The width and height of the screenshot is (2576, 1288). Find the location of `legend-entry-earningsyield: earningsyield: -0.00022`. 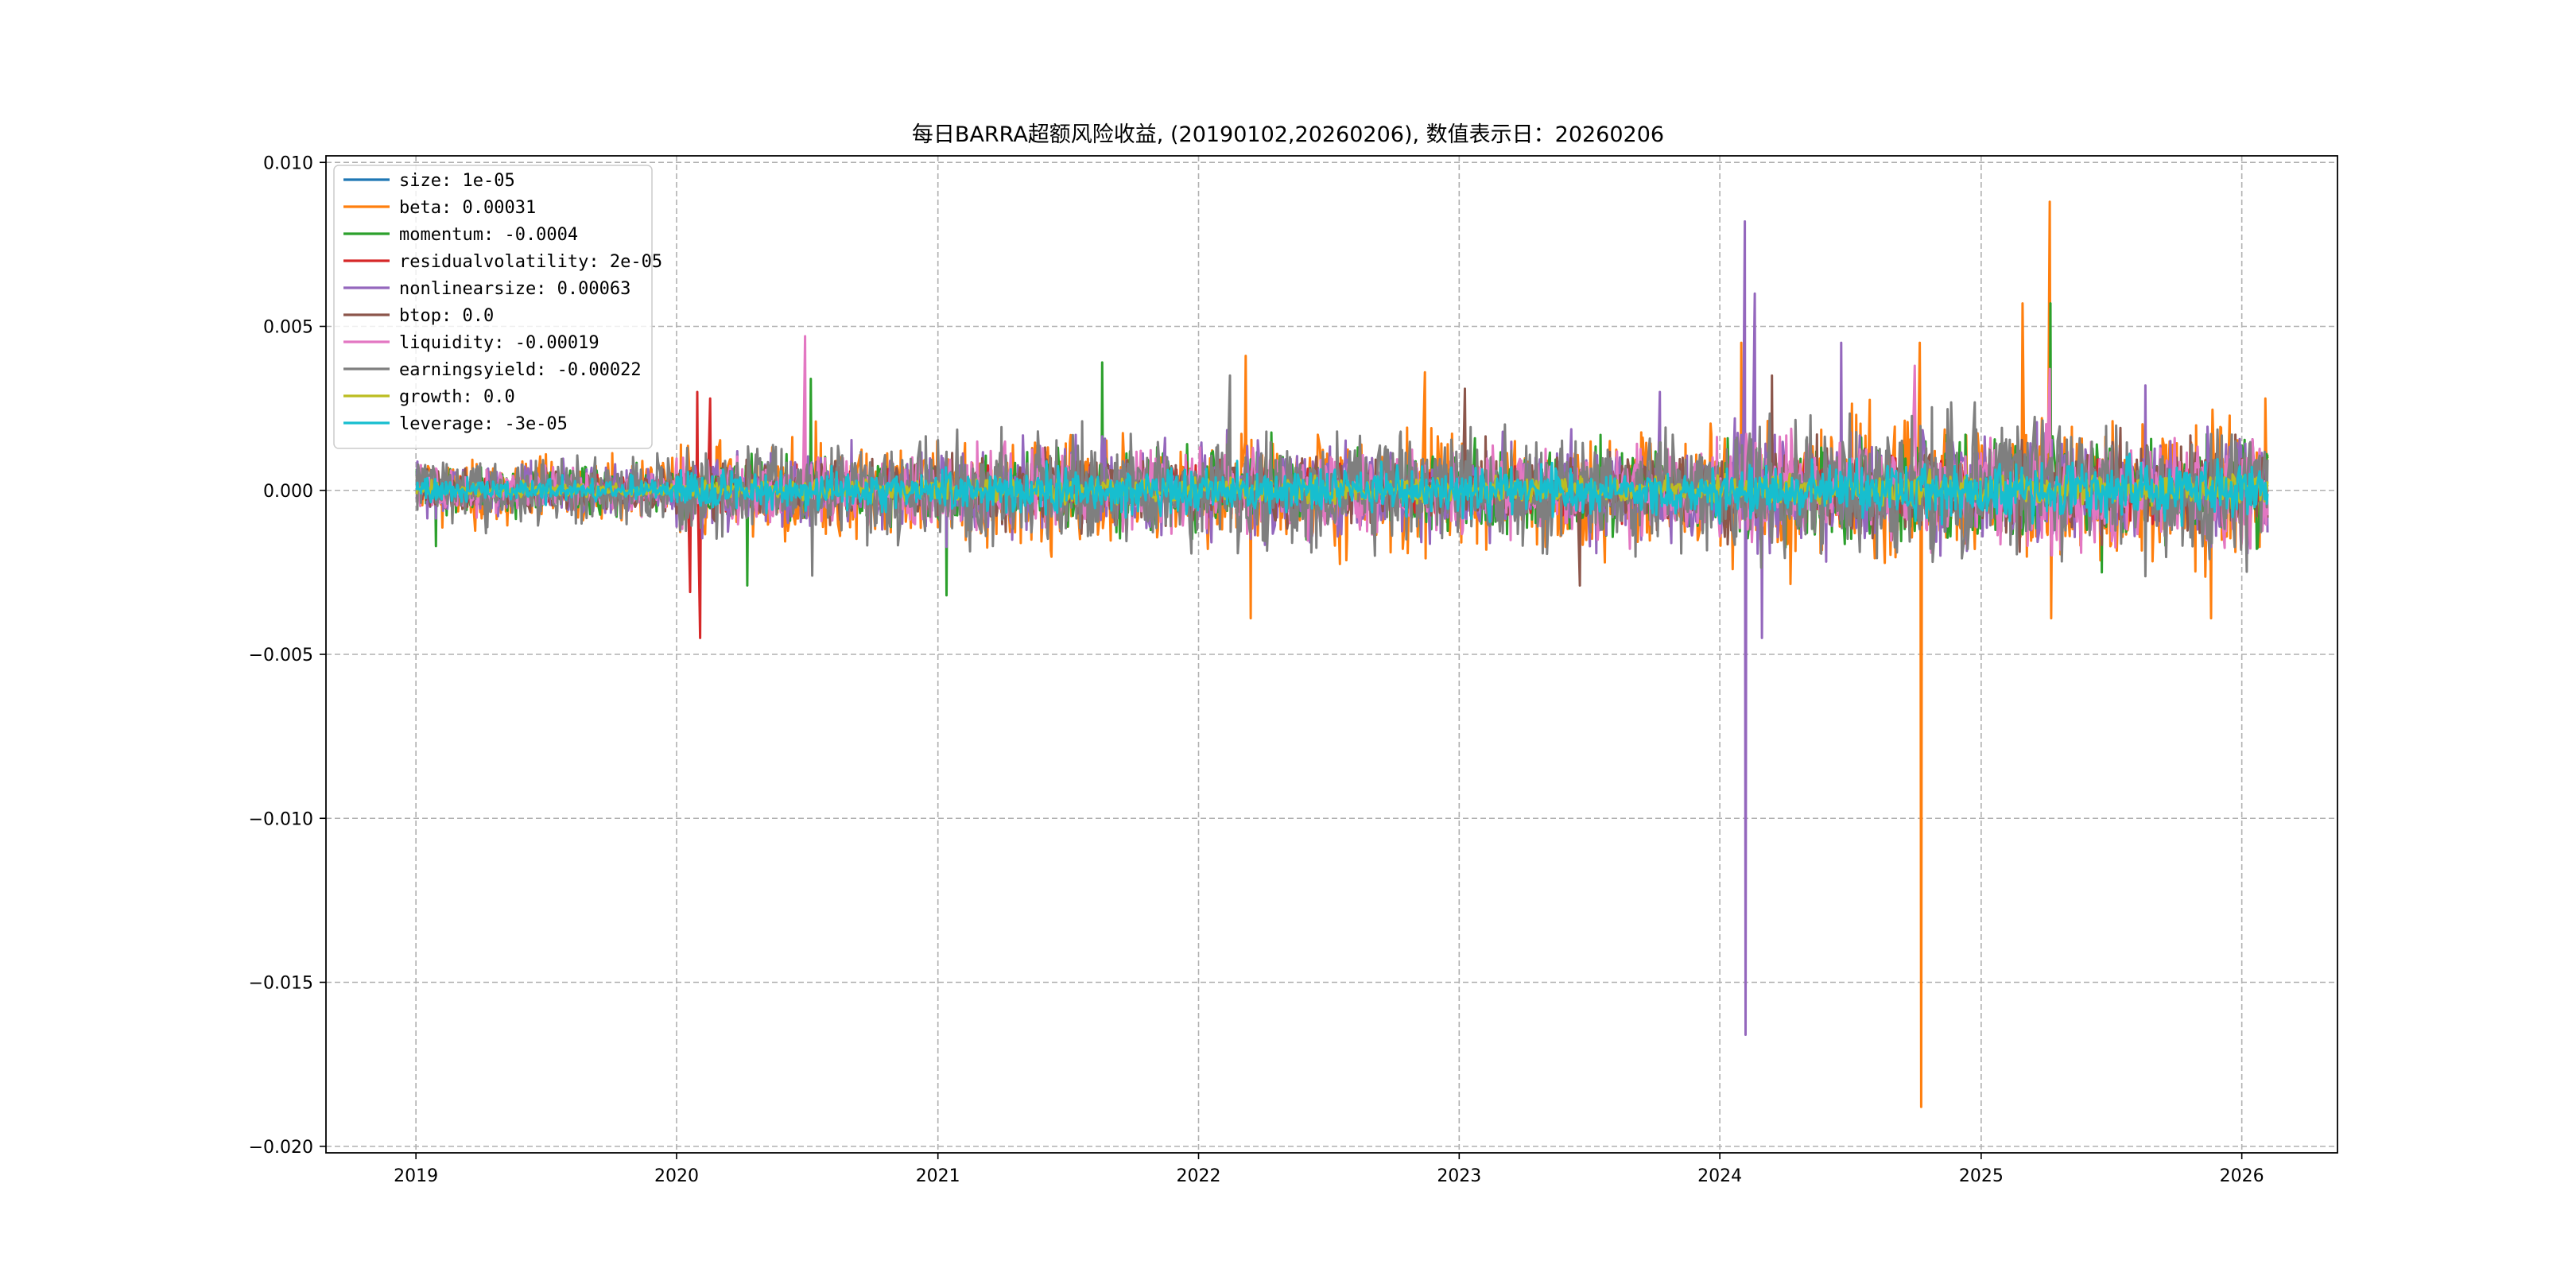

legend-entry-earningsyield: earningsyield: -0.00022 is located at coordinates (521, 370).